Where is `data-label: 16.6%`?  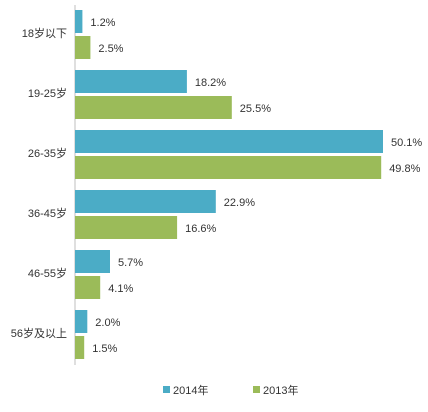 data-label: 16.6% is located at coordinates (200, 229).